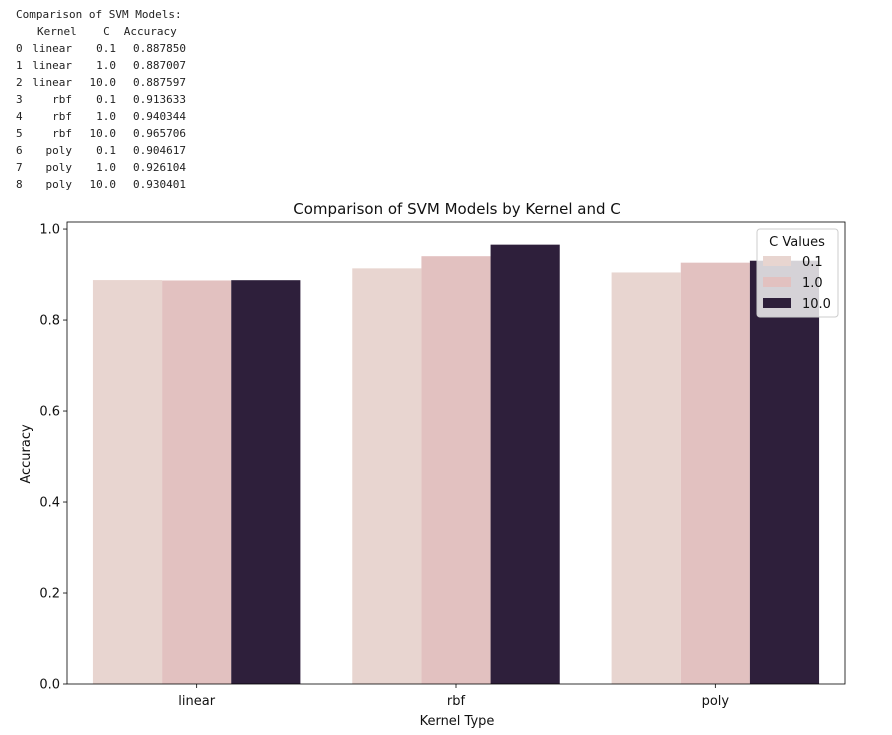 This screenshot has width=892, height=735. I want to click on console-table-row: 2 linear 10.0 0.887597, so click(101, 82).